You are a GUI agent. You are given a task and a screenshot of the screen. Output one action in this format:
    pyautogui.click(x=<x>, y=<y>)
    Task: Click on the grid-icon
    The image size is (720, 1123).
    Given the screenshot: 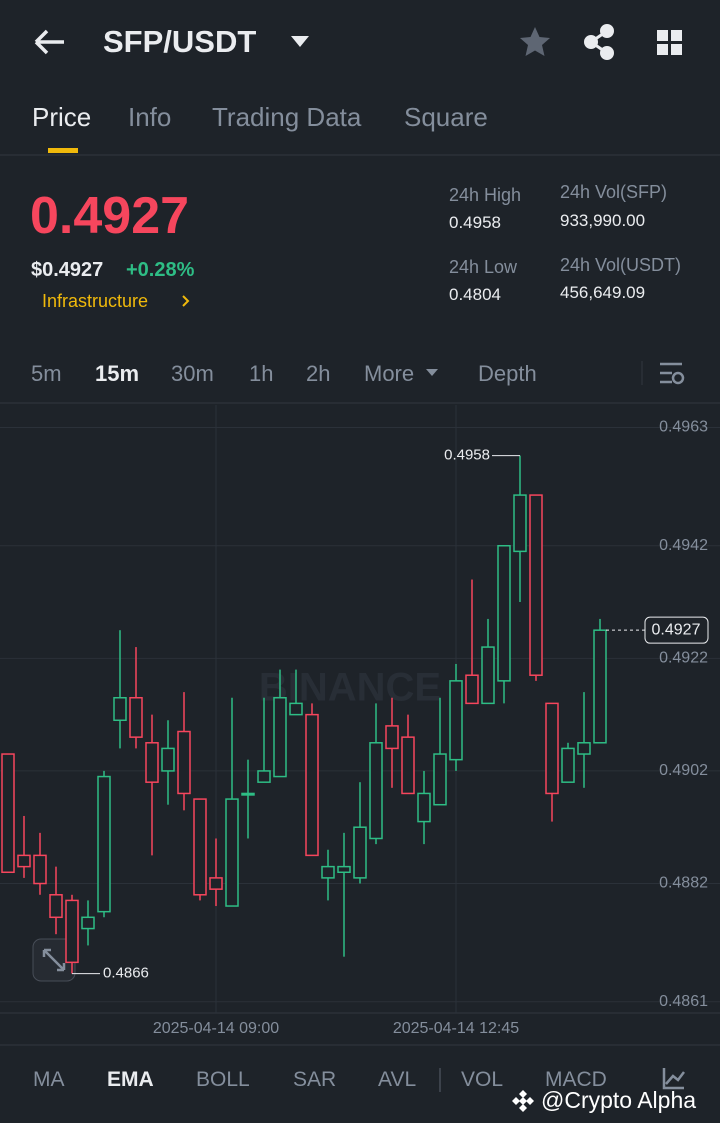 What is the action you would take?
    pyautogui.click(x=669, y=42)
    